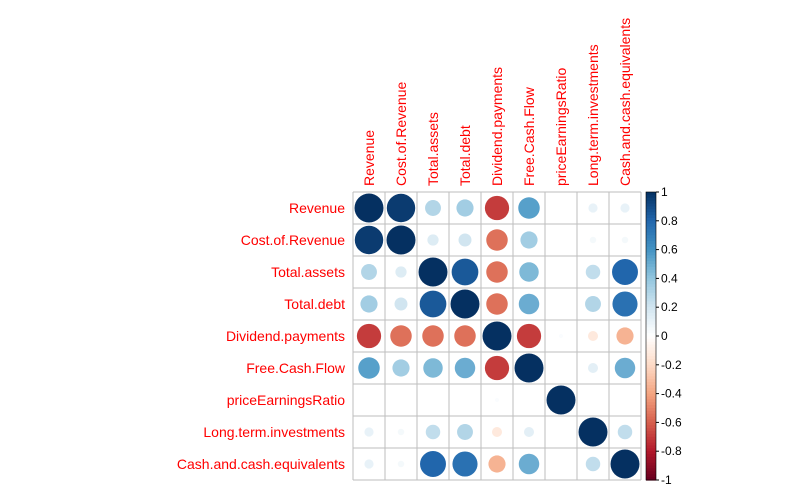  What do you see at coordinates (593, 115) in the screenshot?
I see `column-label: Long.term.investments` at bounding box center [593, 115].